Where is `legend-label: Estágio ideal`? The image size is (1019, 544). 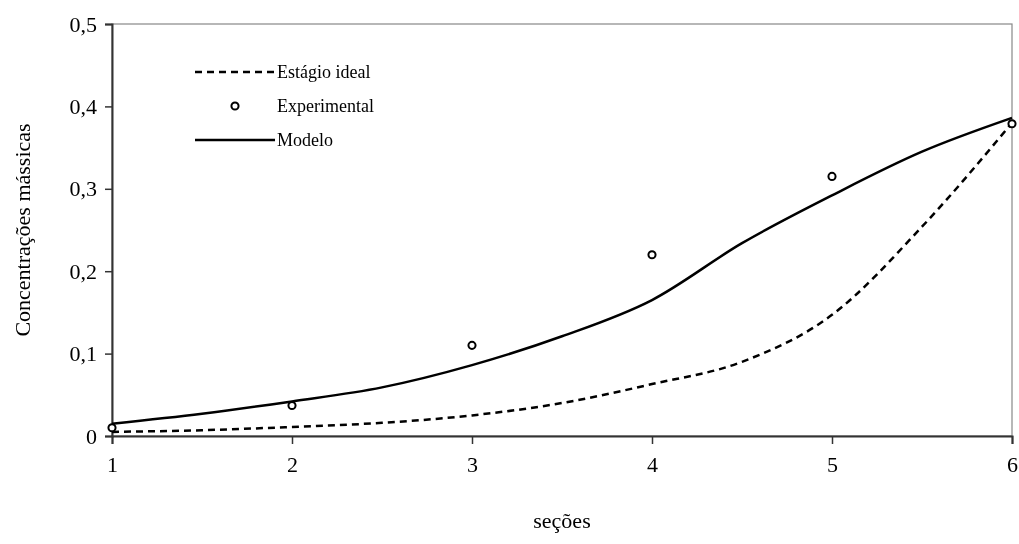 legend-label: Estágio ideal is located at coordinates (324, 72).